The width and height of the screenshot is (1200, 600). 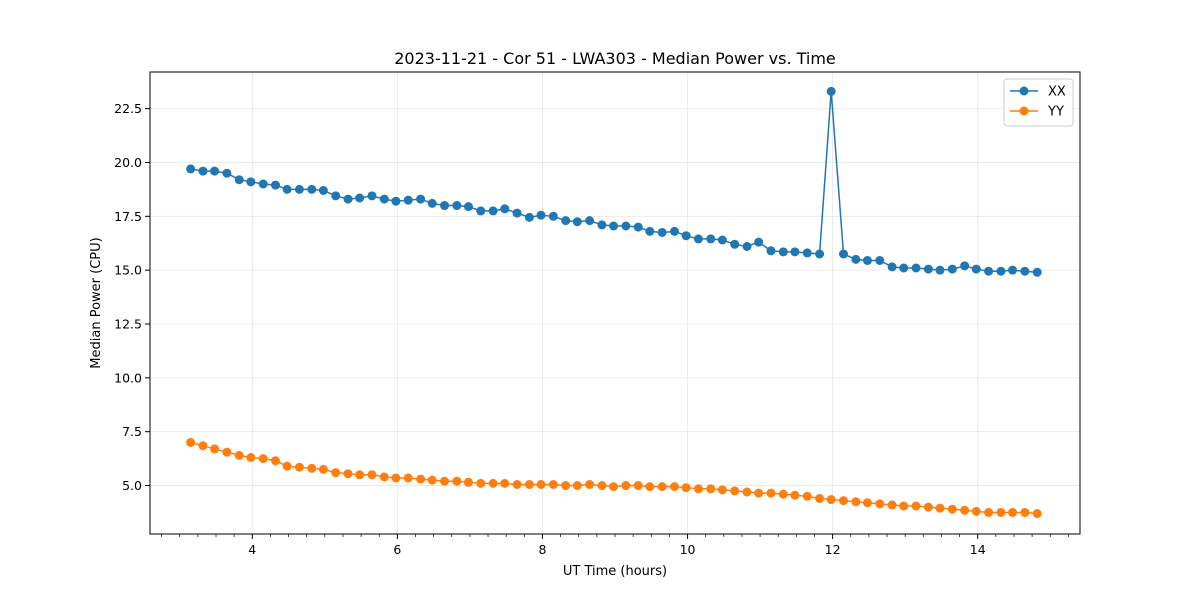 What do you see at coordinates (96, 302) in the screenshot?
I see `y-axis-label: Median Power (CPU)` at bounding box center [96, 302].